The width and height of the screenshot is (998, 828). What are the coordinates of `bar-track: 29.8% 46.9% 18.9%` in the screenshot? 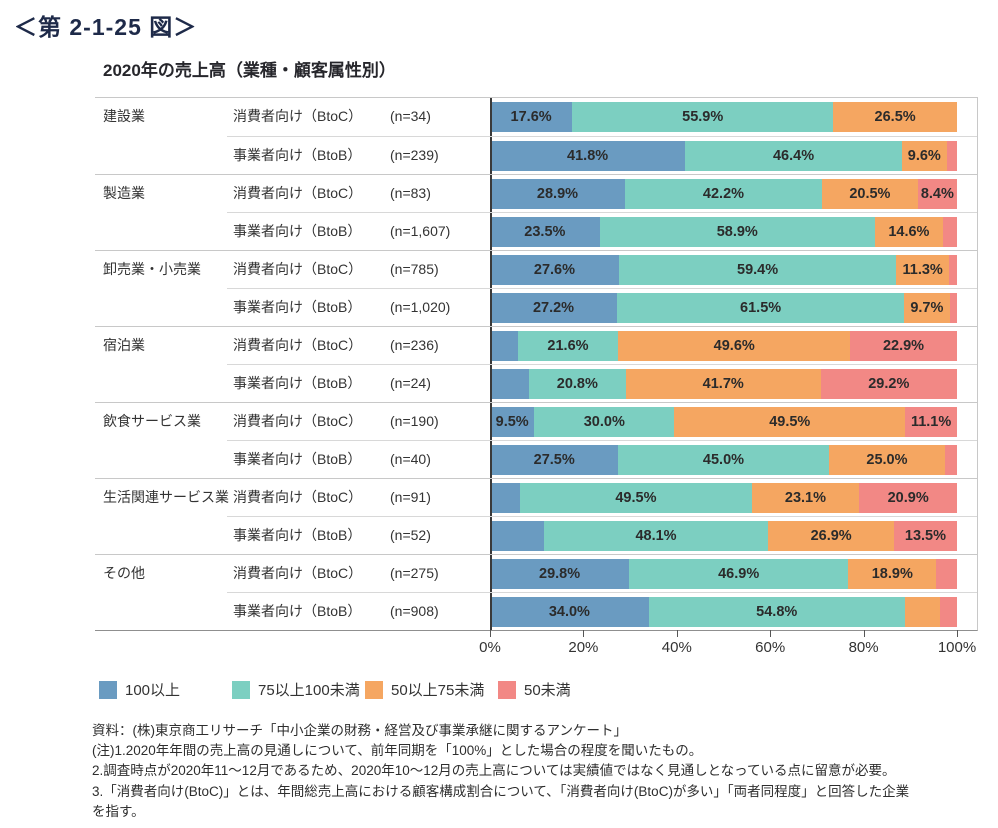 It's located at (723, 573).